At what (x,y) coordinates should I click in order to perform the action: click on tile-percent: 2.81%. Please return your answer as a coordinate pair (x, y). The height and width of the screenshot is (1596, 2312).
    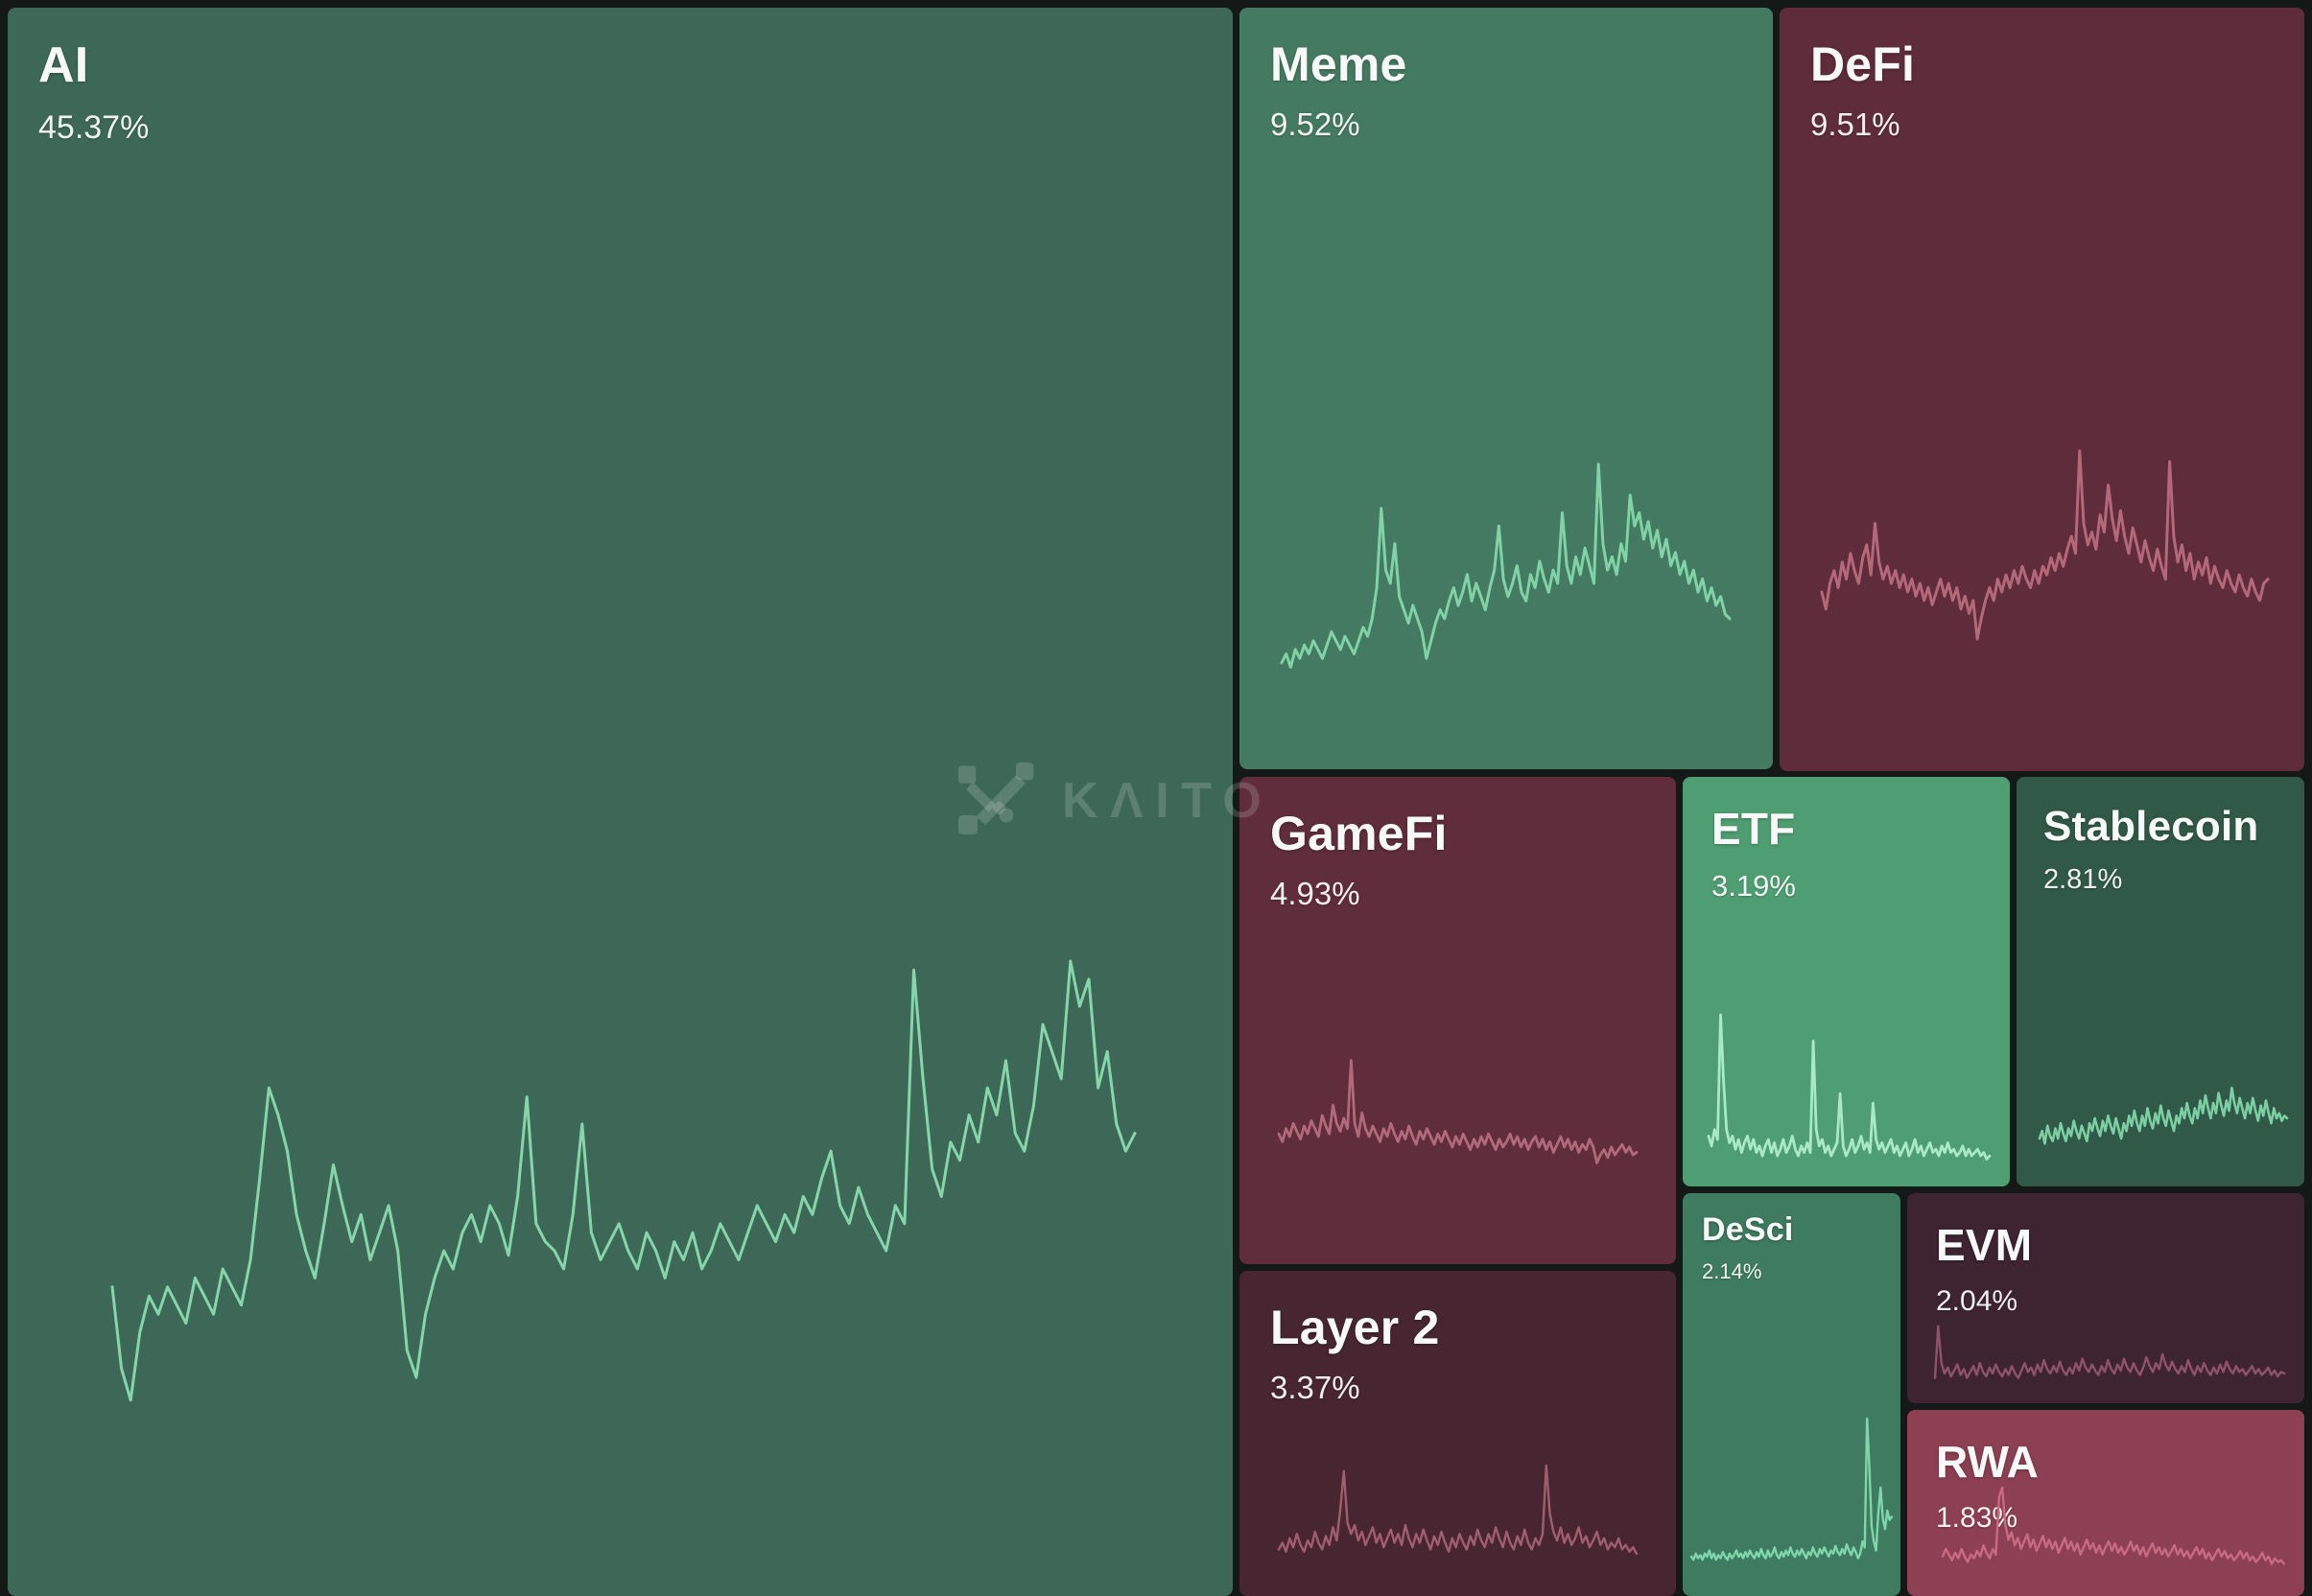
    Looking at the image, I should click on (2083, 879).